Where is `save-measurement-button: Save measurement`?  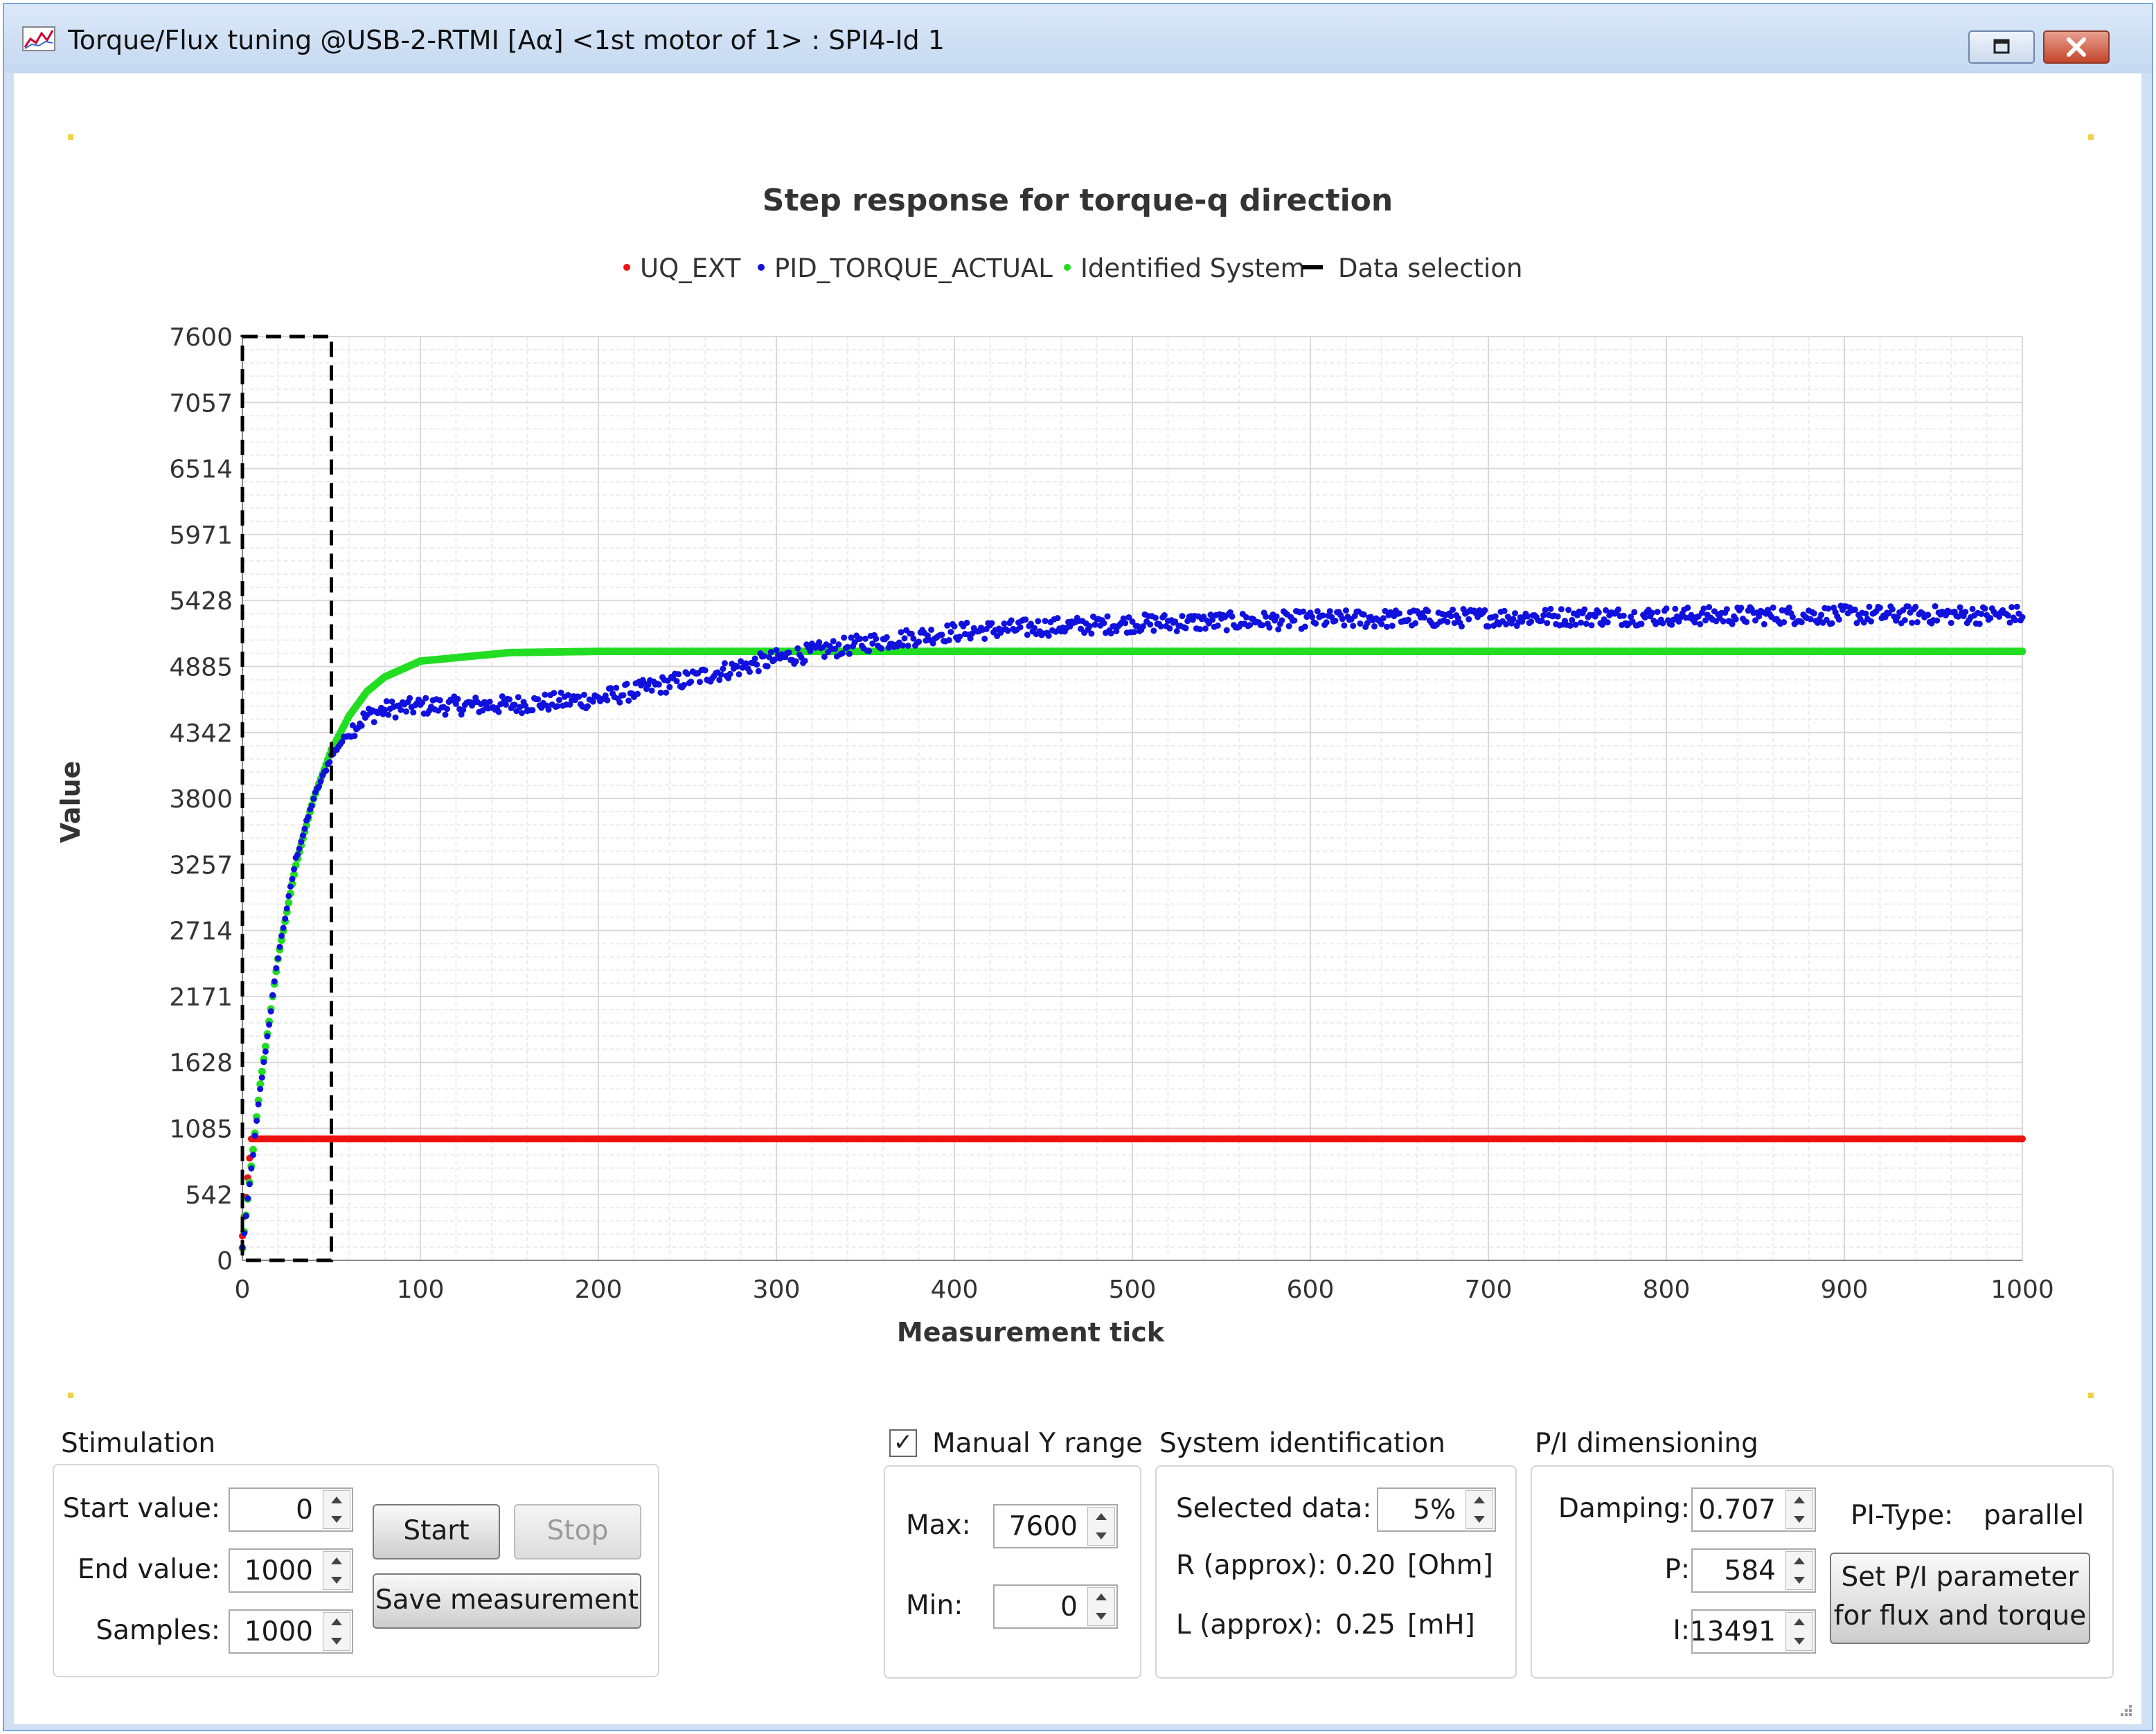
save-measurement-button: Save measurement is located at coordinates (507, 1601).